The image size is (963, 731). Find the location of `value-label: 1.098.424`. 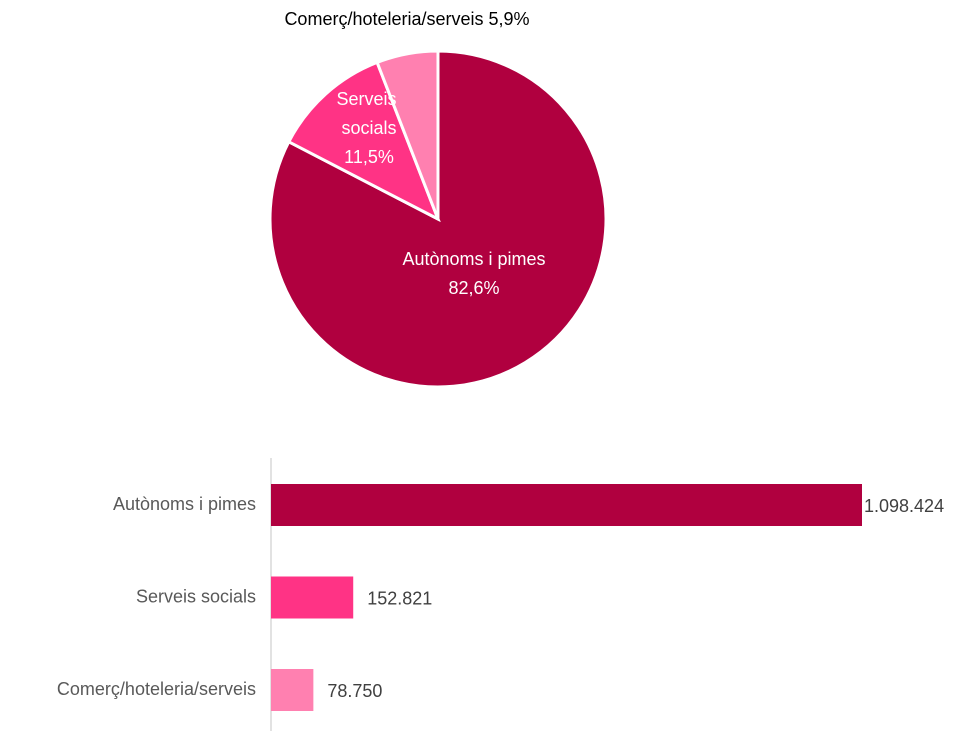

value-label: 1.098.424 is located at coordinates (904, 506).